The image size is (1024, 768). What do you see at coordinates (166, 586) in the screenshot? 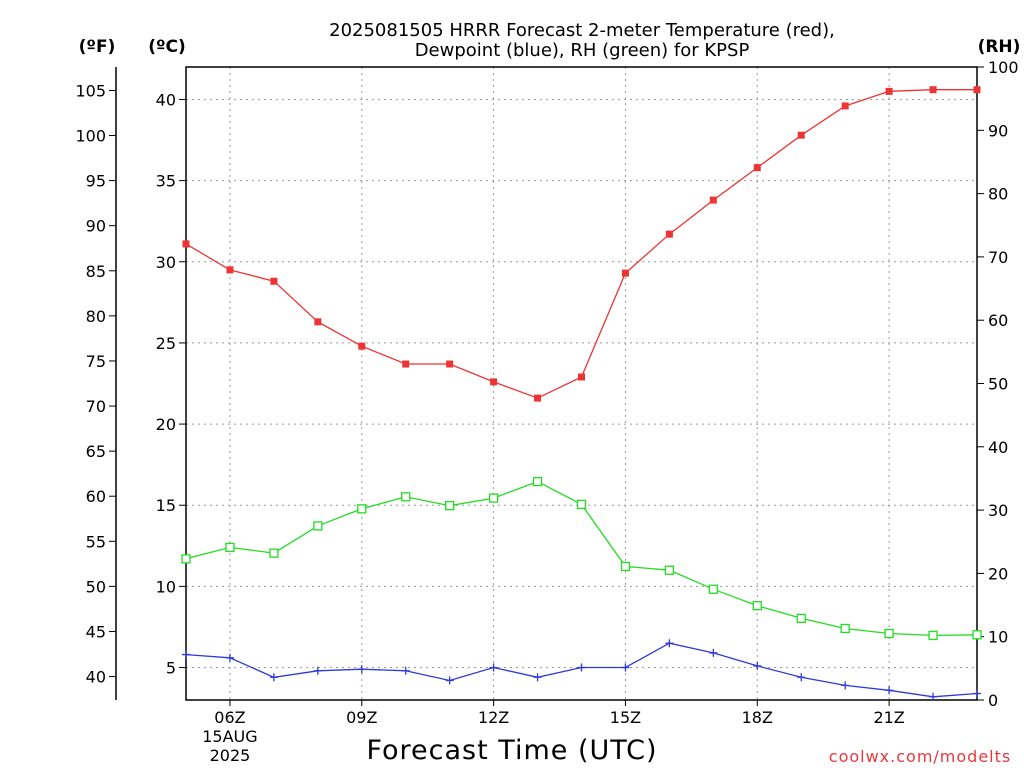
I see `celsius-tick-label: 10` at bounding box center [166, 586].